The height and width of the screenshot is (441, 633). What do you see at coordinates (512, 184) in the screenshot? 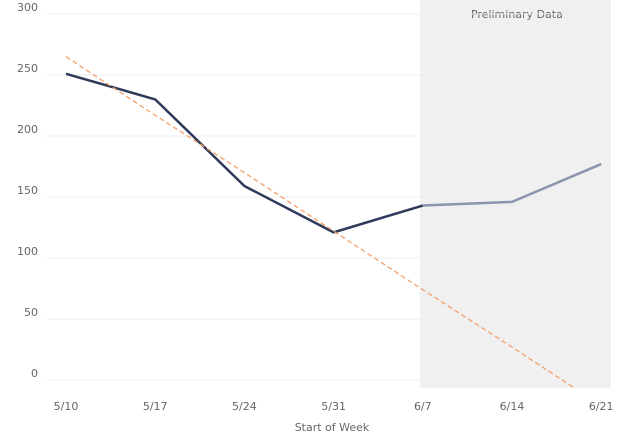
I see `preliminary-line` at bounding box center [512, 184].